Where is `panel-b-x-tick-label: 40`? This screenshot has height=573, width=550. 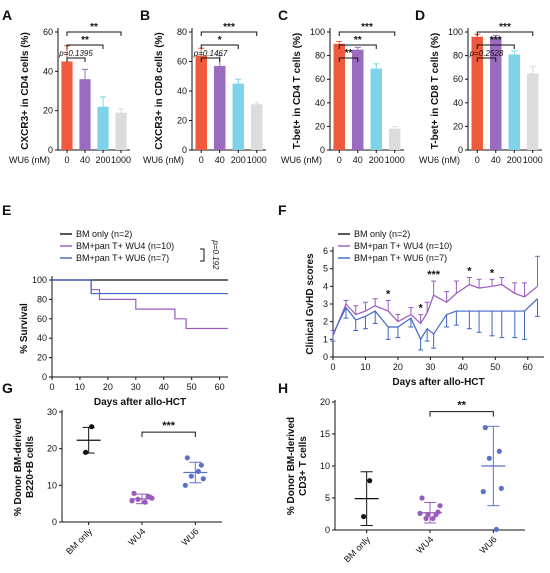
panel-b-x-tick-label: 40 is located at coordinates (220, 160).